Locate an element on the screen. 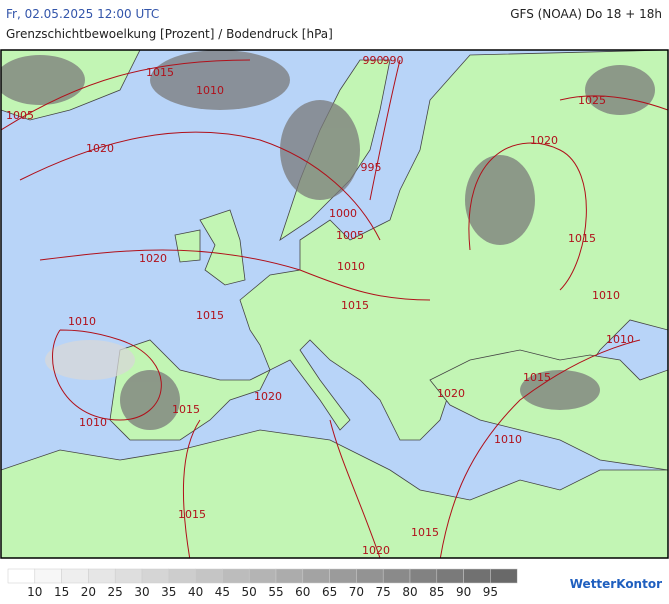 This screenshot has width=669, height=604. datetime: Fr, 02.05.2025 12:00 UTC is located at coordinates (82, 14).